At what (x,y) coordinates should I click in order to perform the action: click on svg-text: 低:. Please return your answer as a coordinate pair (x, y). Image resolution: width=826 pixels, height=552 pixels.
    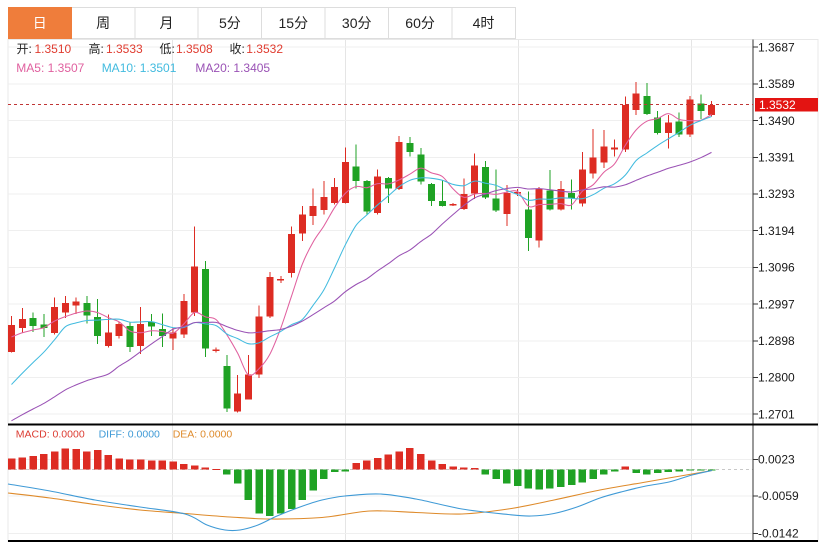
    Looking at the image, I should click on (167, 49).